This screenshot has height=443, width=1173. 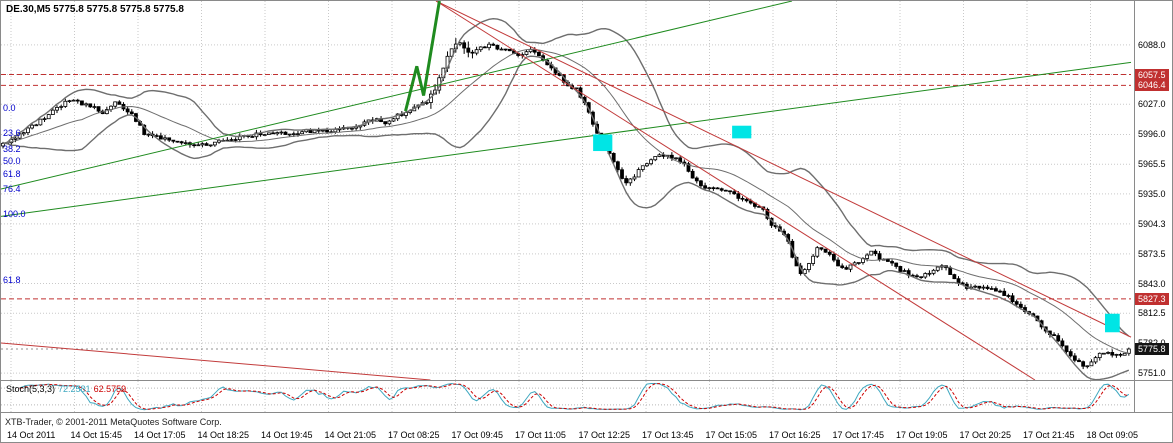 I want to click on price-axis-label: 5782.0, so click(x=1152, y=343).